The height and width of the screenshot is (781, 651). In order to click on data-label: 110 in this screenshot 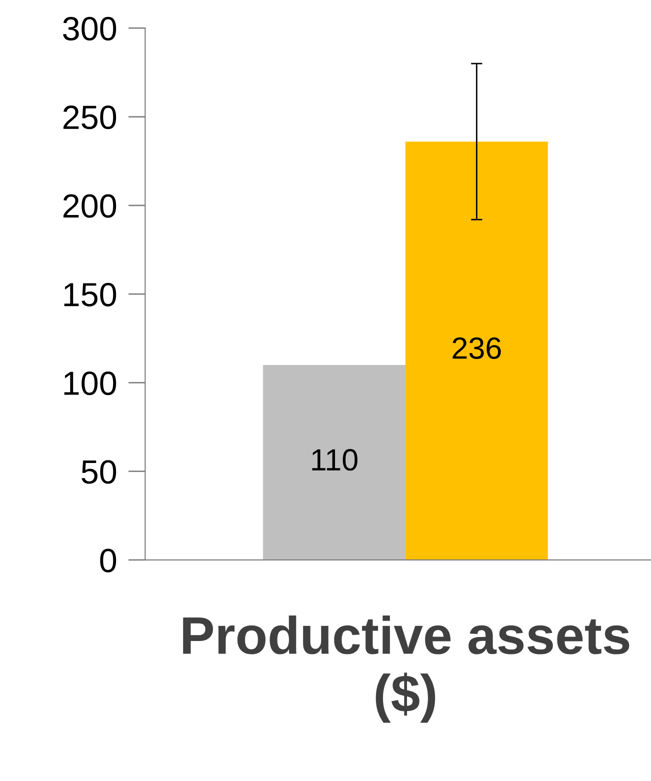, I will do `click(335, 460)`.